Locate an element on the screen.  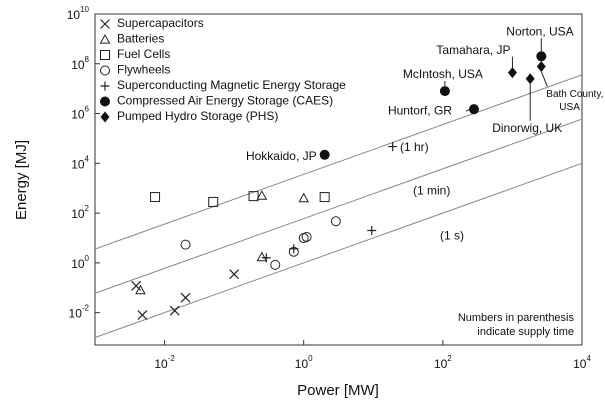
legend-label: Flywheels is located at coordinates (143, 70).